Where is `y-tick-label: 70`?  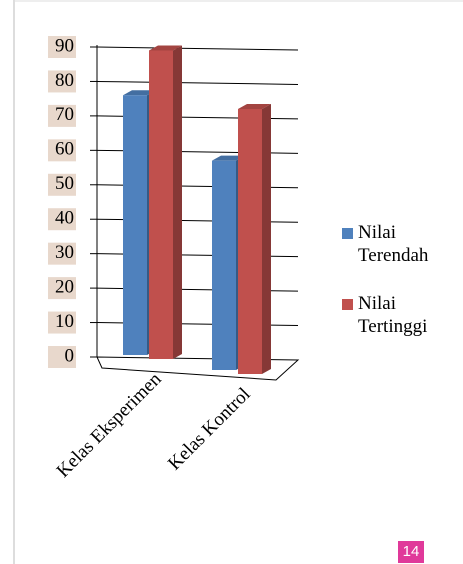 y-tick-label: 70 is located at coordinates (64, 114).